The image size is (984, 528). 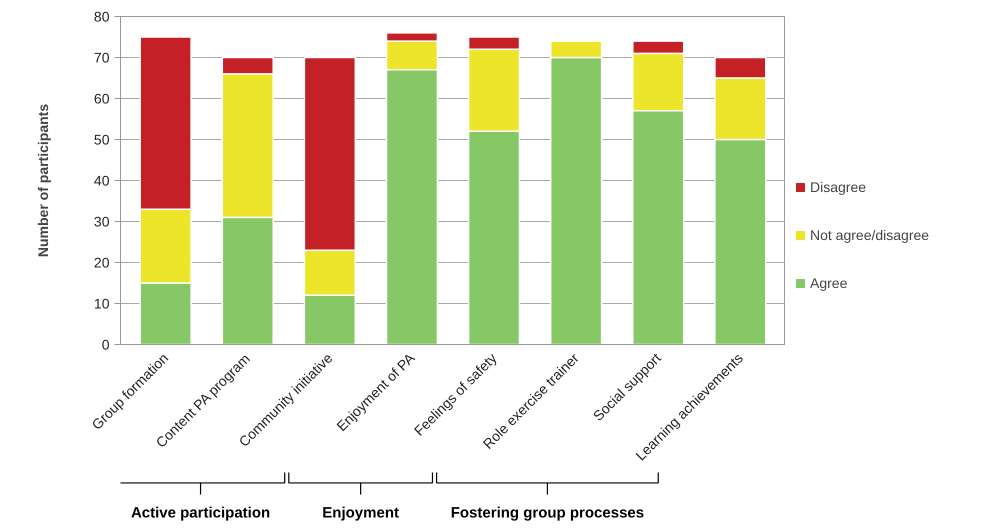 I want to click on y-tick-label: 60, so click(x=102, y=98).